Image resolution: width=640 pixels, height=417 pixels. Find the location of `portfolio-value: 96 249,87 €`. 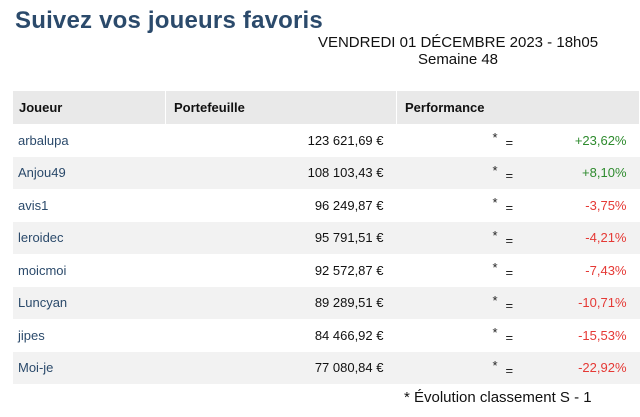

portfolio-value: 96 249,87 € is located at coordinates (349, 205).